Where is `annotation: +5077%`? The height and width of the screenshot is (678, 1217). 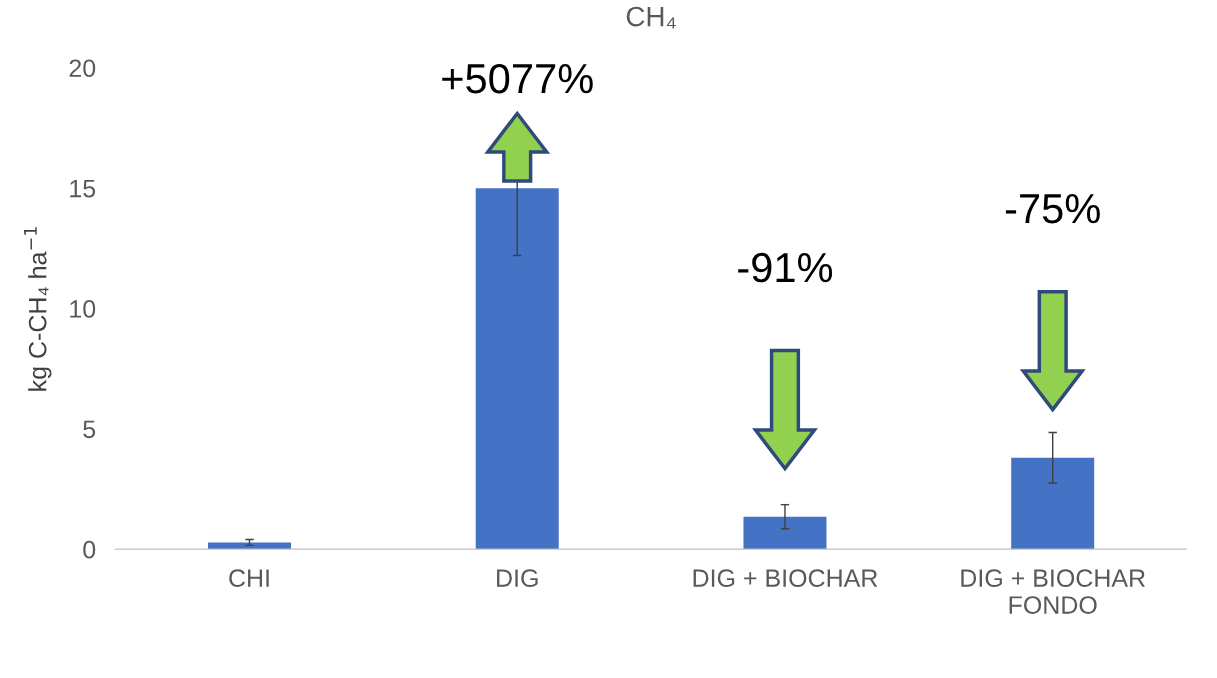
annotation: +5077% is located at coordinates (517, 78).